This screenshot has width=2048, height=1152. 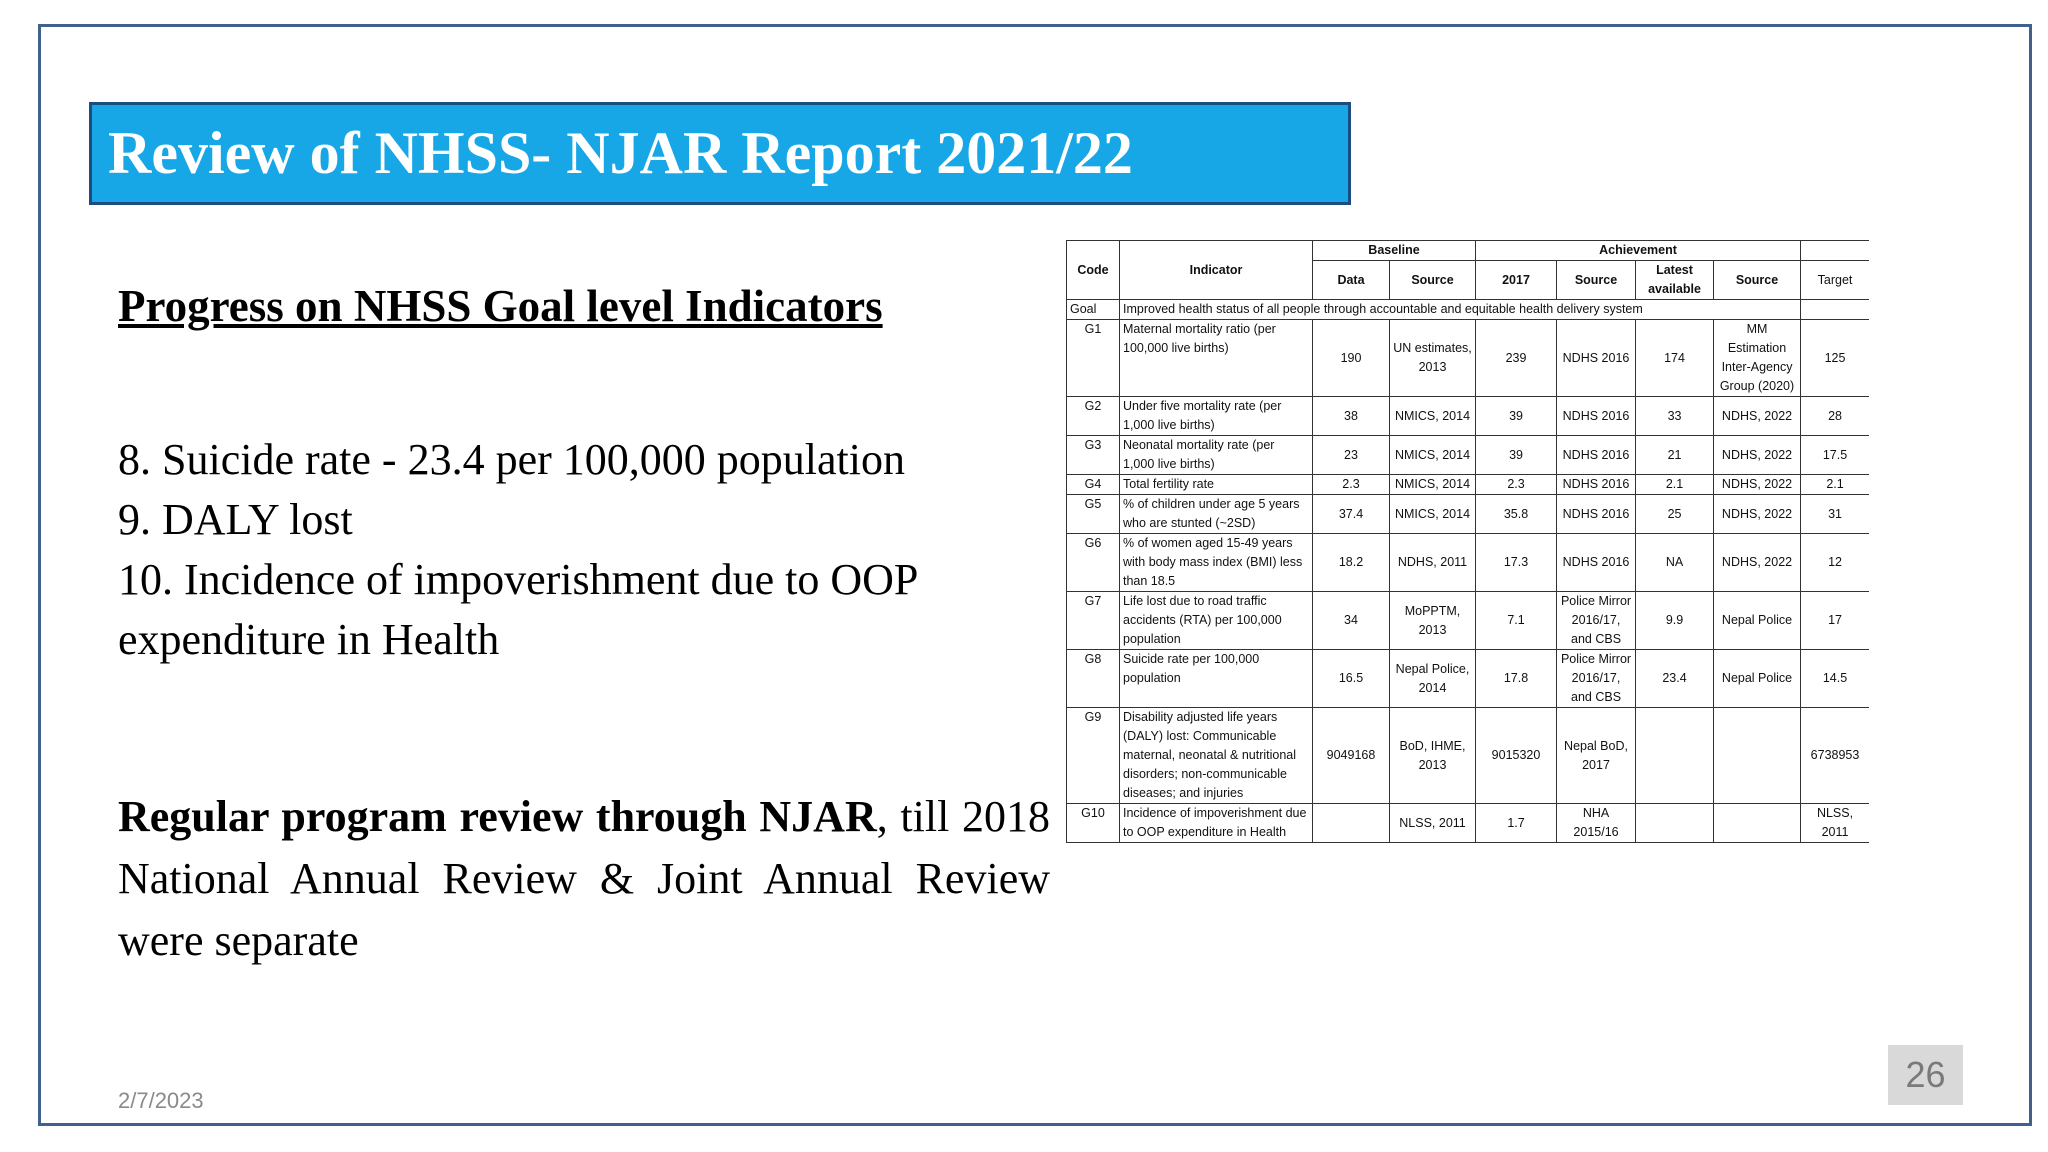 What do you see at coordinates (235, 519) in the screenshot?
I see `point-item: 9. DALY lost` at bounding box center [235, 519].